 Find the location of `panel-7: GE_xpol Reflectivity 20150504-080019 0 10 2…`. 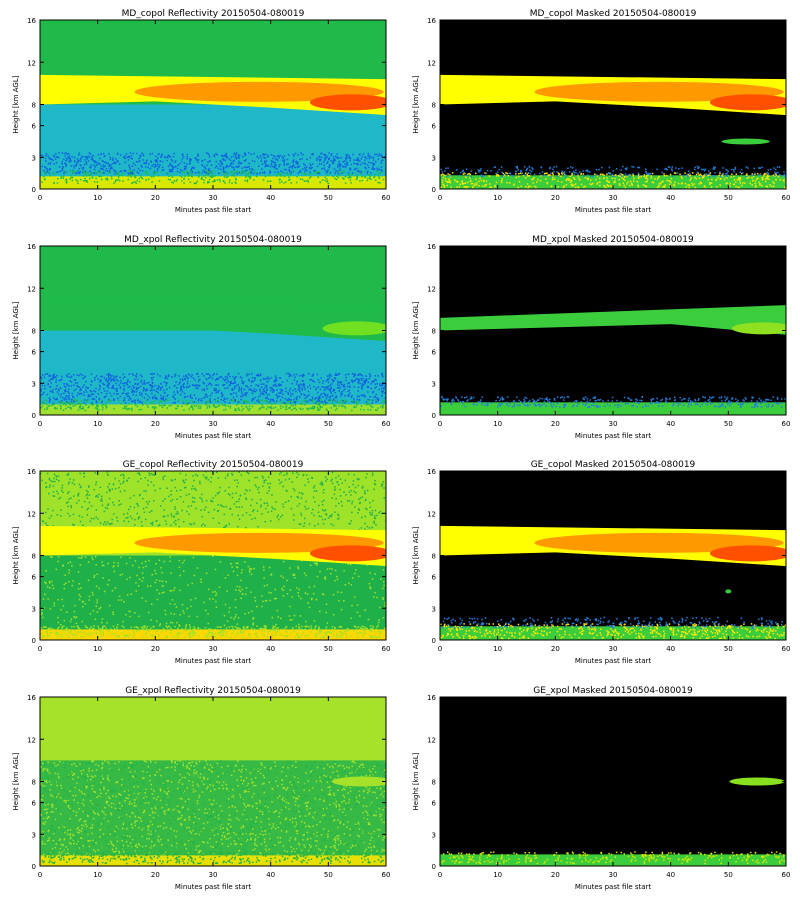

panel-7: GE_xpol Reflectivity 20150504-080019 0 10 2… is located at coordinates (200, 793).